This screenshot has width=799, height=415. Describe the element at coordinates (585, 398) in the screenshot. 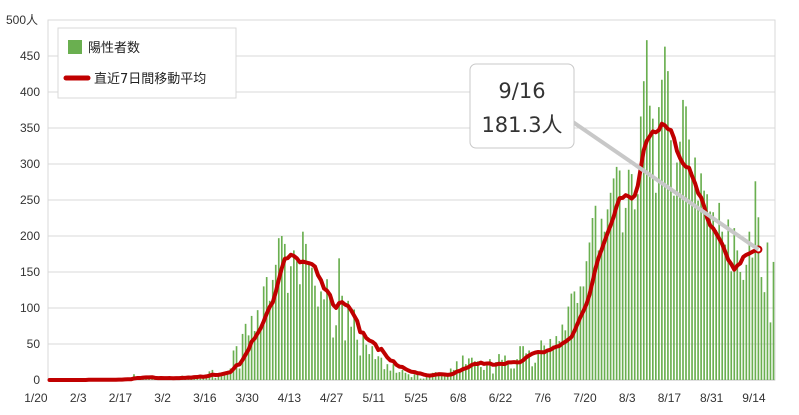

I see `x-tick-label: 7/20` at that location.